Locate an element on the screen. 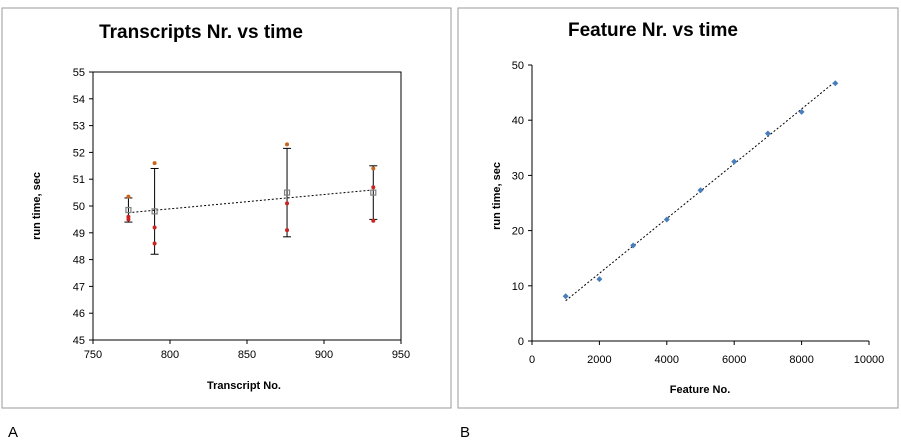 Image resolution: width=901 pixels, height=440 pixels. y-tick-label: 52 is located at coordinates (79, 153).